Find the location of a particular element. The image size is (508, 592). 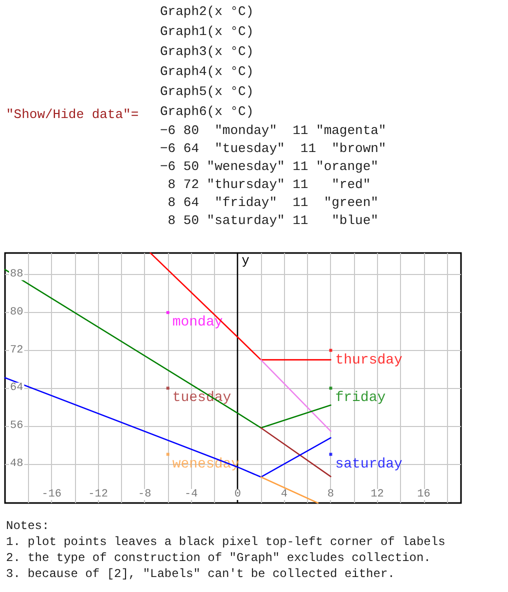

y-tick-label: 72 is located at coordinates (17, 350).